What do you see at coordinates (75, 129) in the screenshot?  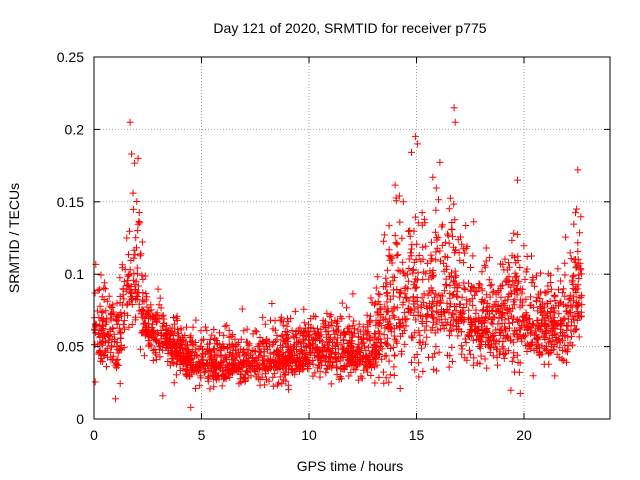 I see `y-tick-label: 0.2` at bounding box center [75, 129].